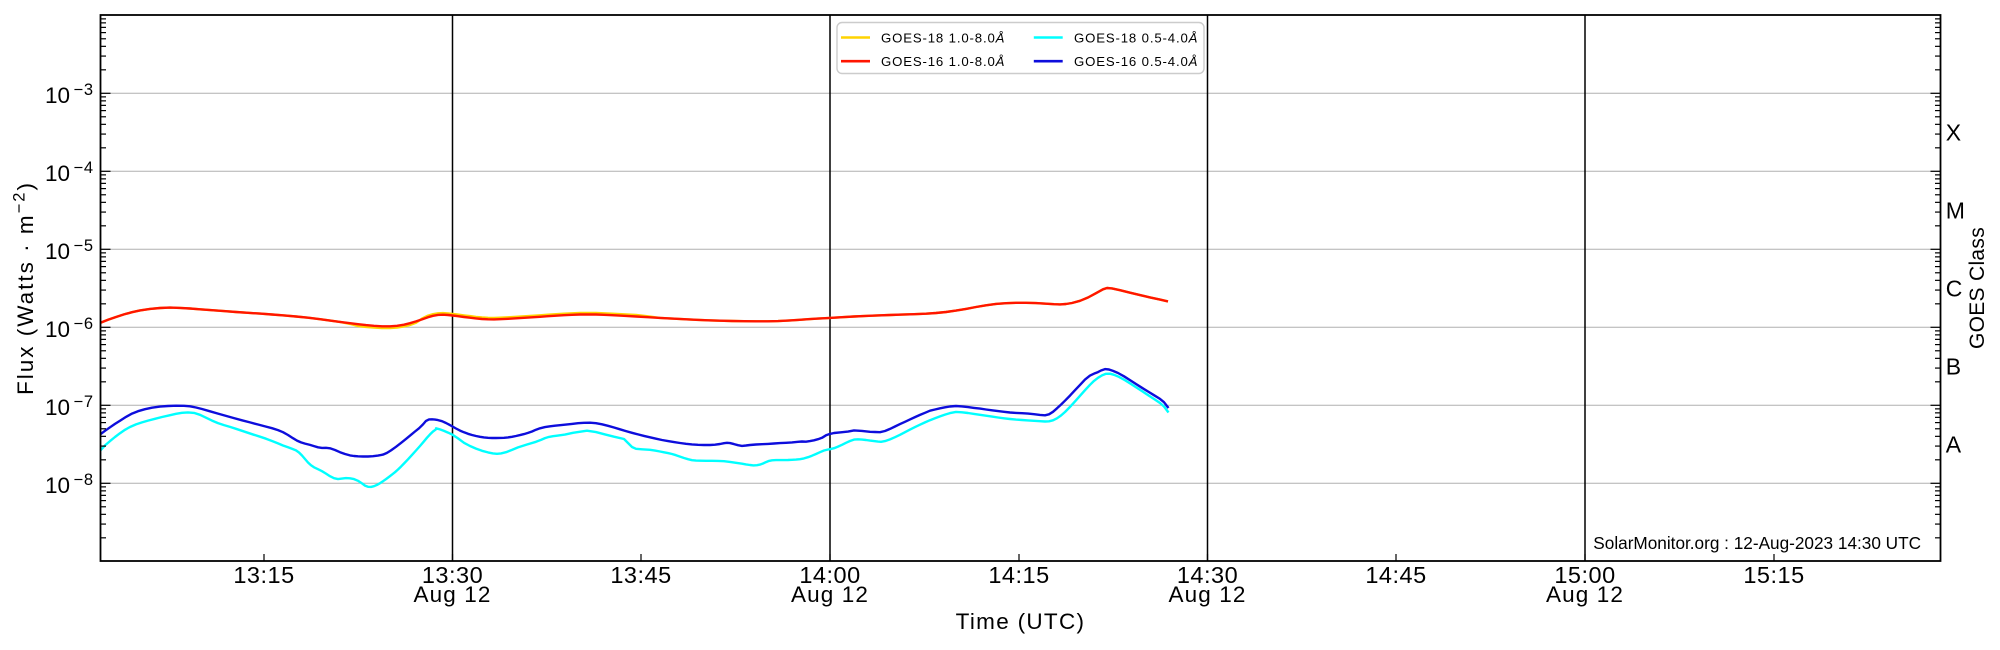 The width and height of the screenshot is (2000, 650). What do you see at coordinates (1953, 367) in the screenshot?
I see `svg-text: B` at bounding box center [1953, 367].